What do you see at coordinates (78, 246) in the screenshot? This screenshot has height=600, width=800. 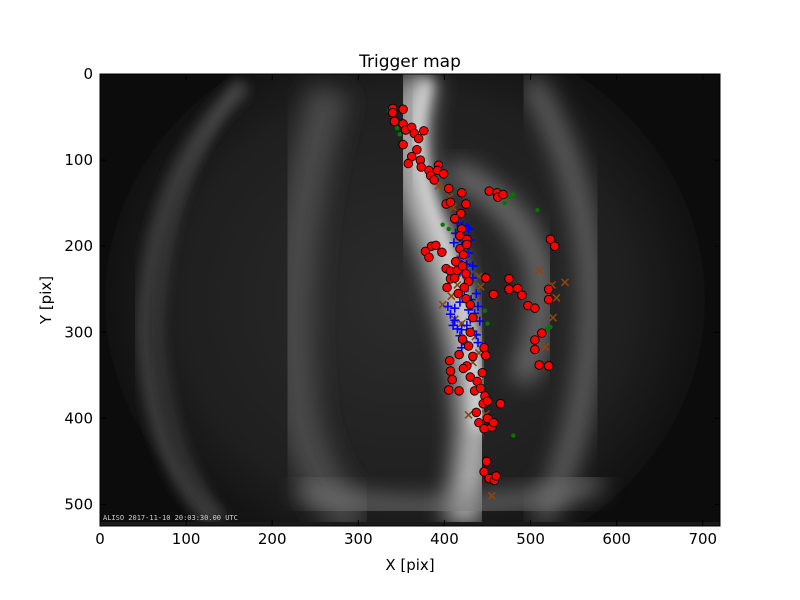 I see `y-tick-label: 200` at bounding box center [78, 246].